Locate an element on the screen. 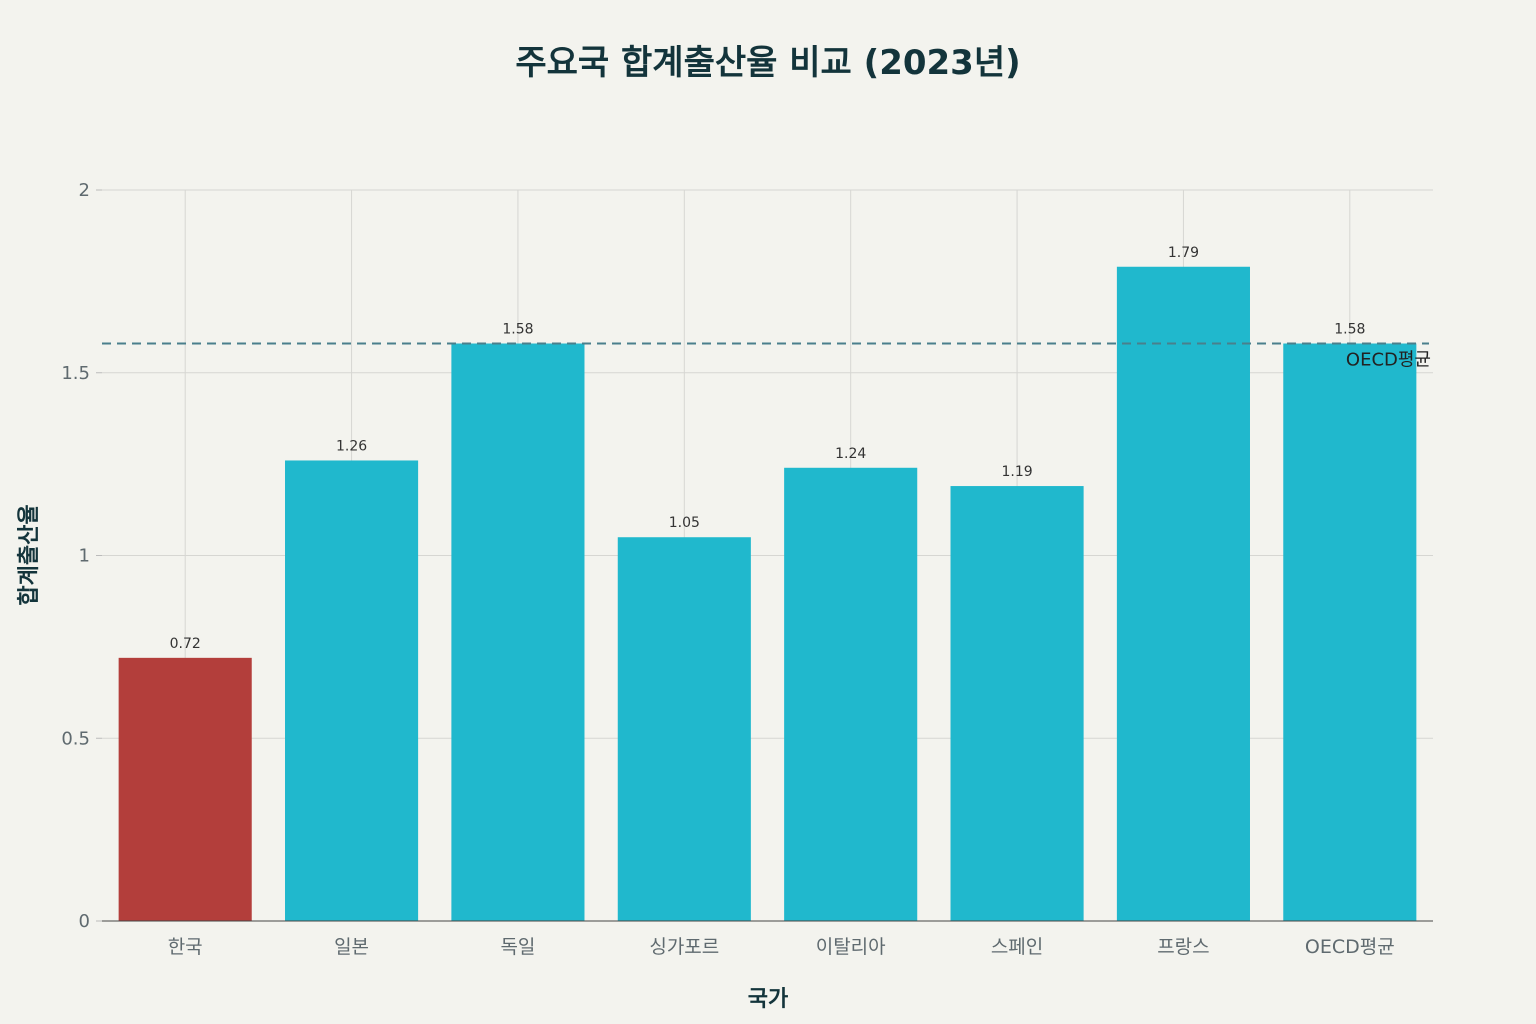 This screenshot has width=1536, height=1024. x-tick-label: OECD평균 is located at coordinates (1350, 947).